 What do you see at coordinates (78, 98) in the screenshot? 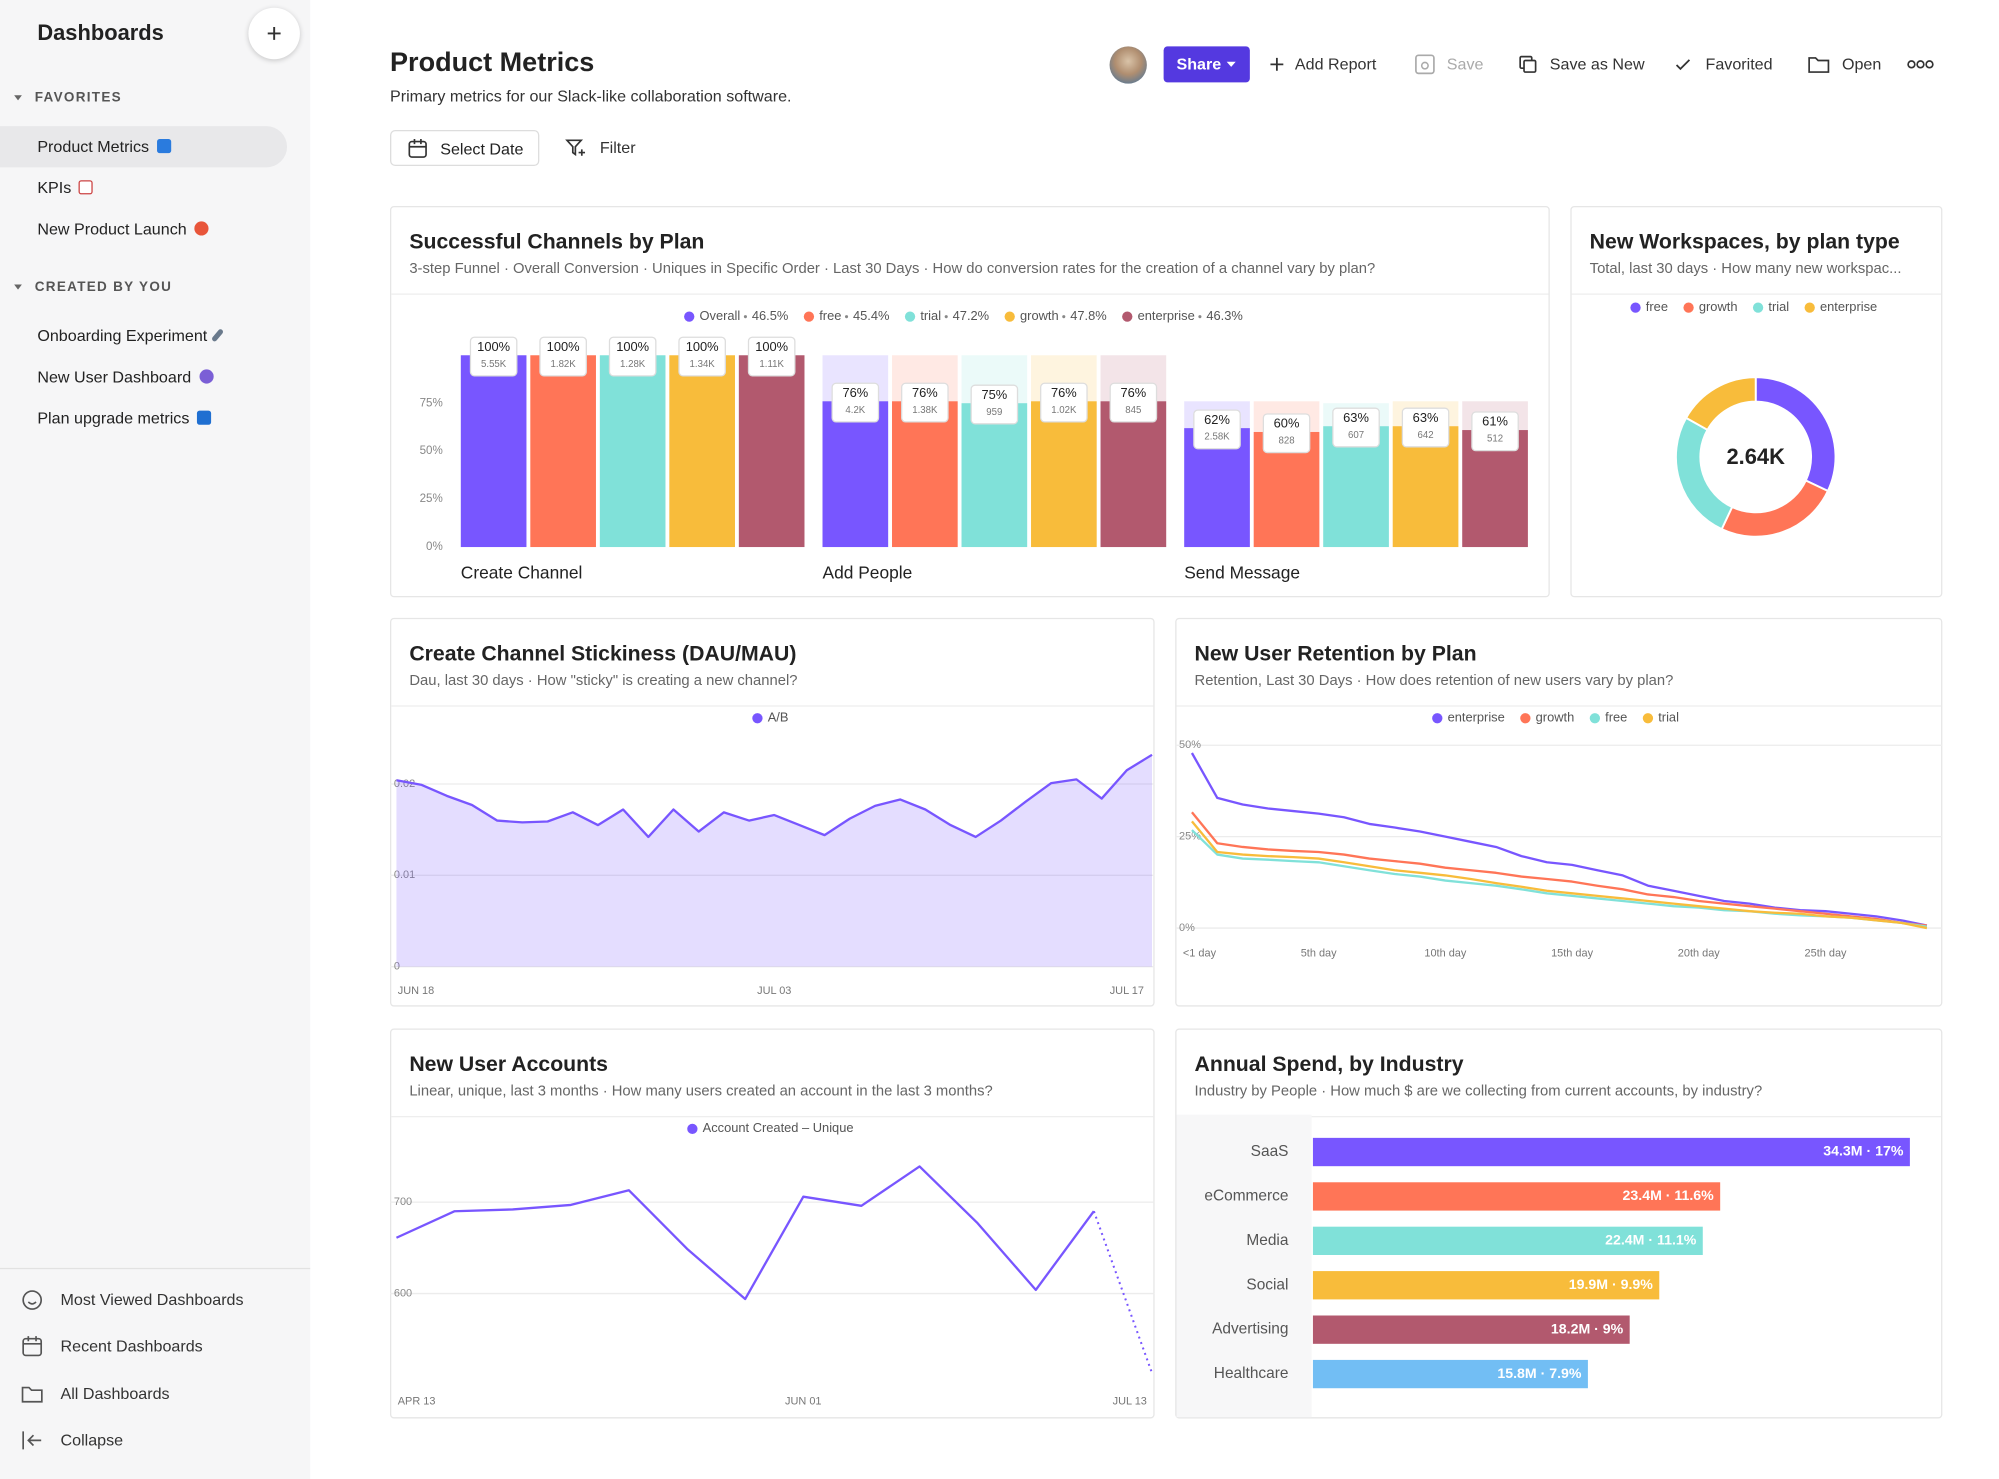
I see `section-heading: FAVORITES` at bounding box center [78, 98].